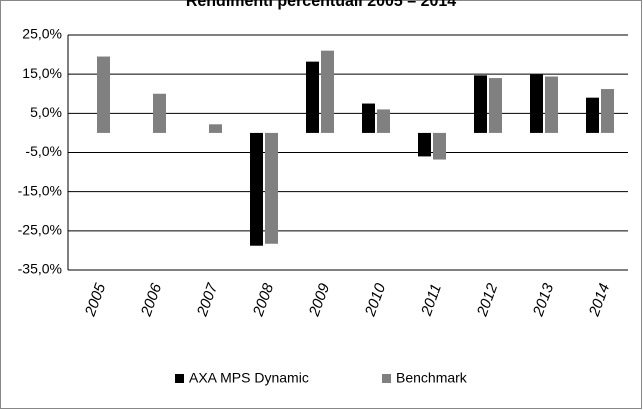 The width and height of the screenshot is (643, 410). What do you see at coordinates (40, 269) in the screenshot?
I see `y-tick-label: -35,0%` at bounding box center [40, 269].